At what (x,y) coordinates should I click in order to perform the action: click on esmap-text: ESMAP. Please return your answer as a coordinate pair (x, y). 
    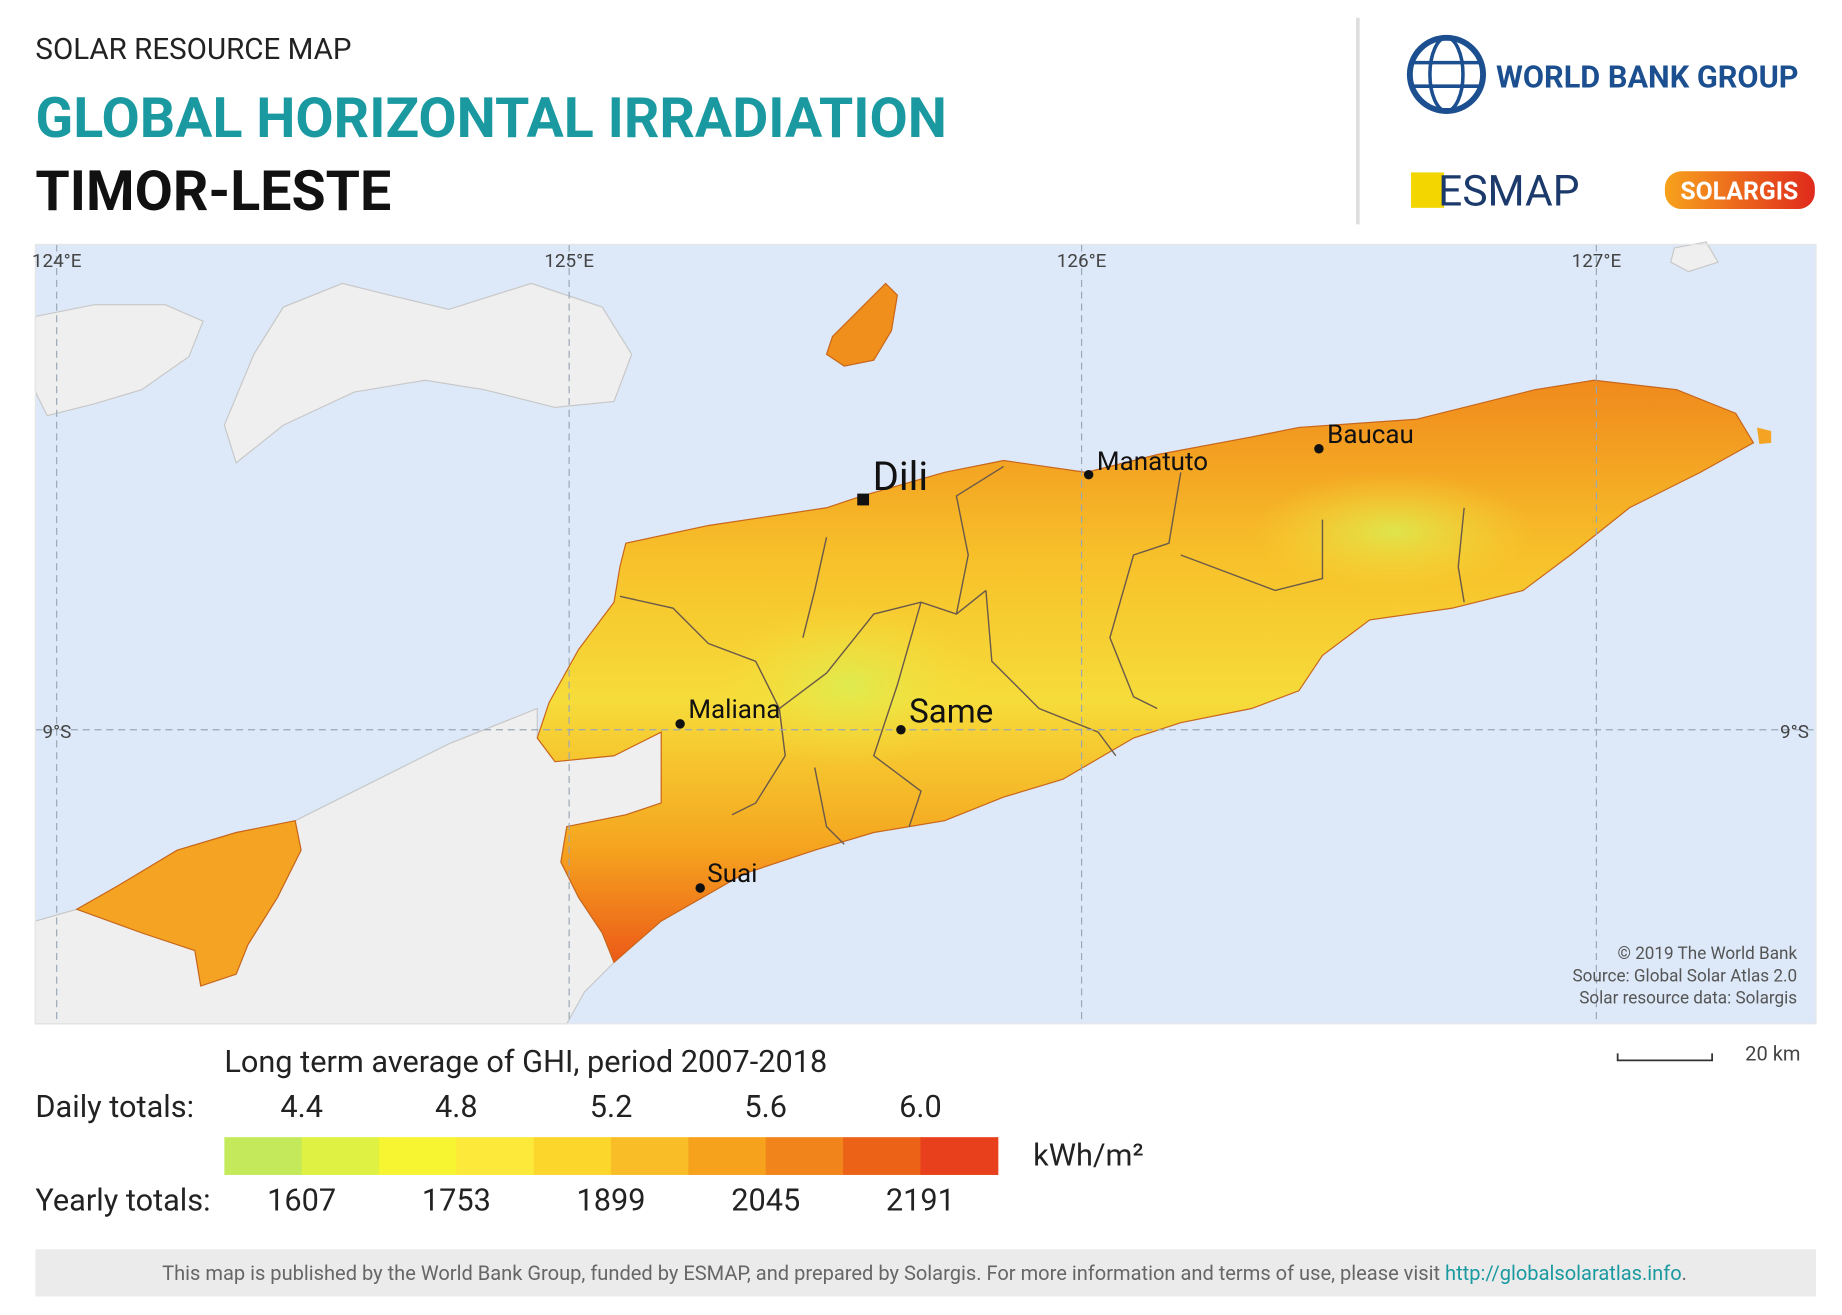
    Looking at the image, I should click on (1508, 191).